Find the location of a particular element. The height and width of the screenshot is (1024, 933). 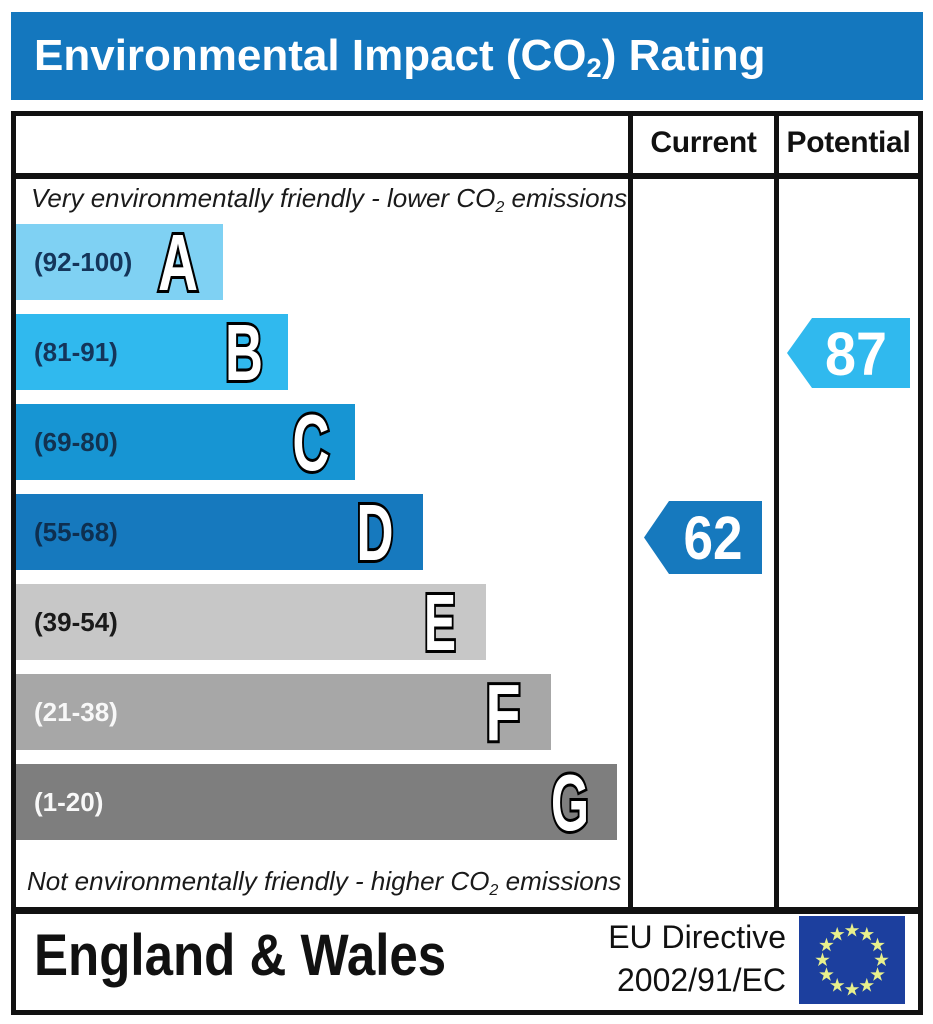

svg-text: G is located at coordinates (570, 802).